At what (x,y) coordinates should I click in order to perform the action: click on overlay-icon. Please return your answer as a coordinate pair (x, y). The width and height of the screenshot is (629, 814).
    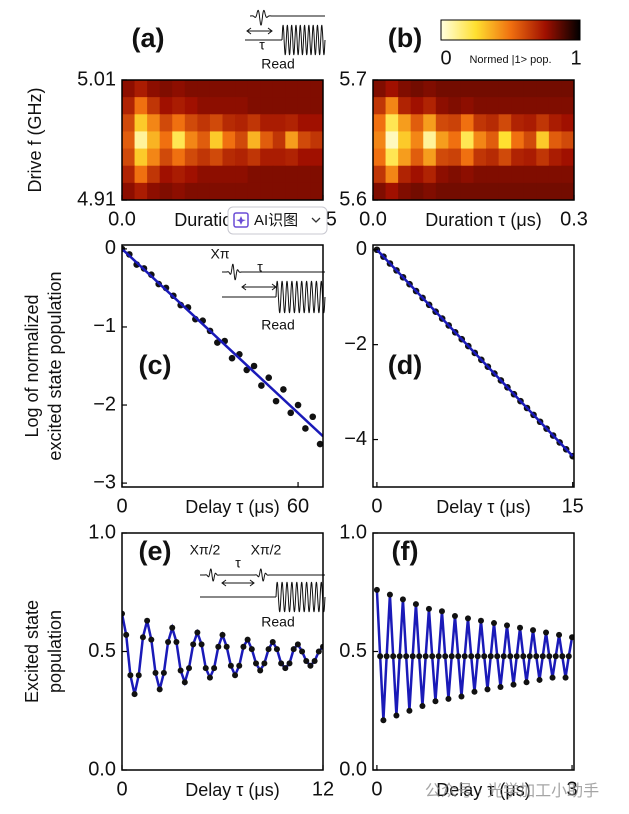
    Looking at the image, I should click on (241, 220).